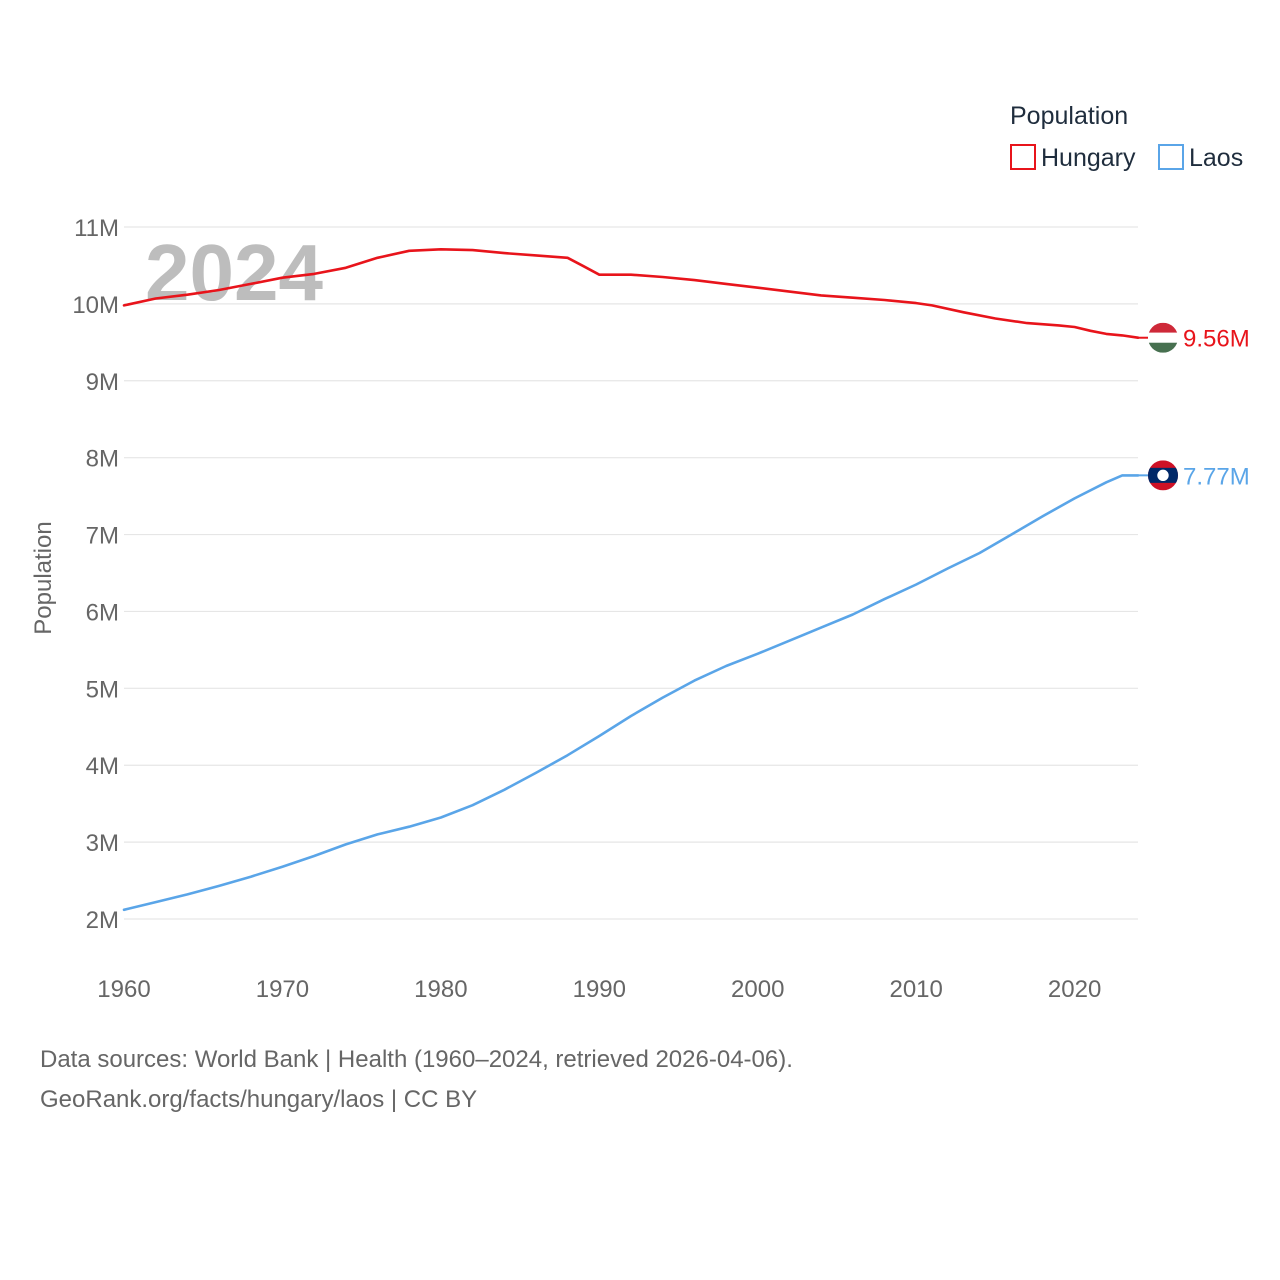 This screenshot has height=1280, width=1280. What do you see at coordinates (915, 989) in the screenshot?
I see `x-tick-label: 2010` at bounding box center [915, 989].